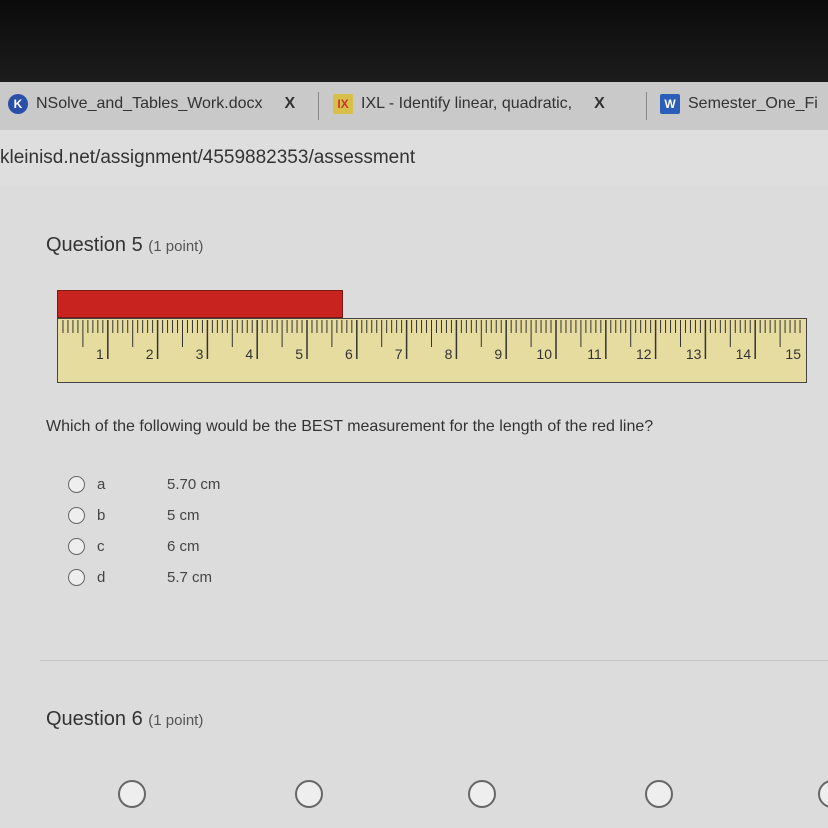 The height and width of the screenshot is (828, 828). What do you see at coordinates (249, 354) in the screenshot?
I see `ruler-label: 4` at bounding box center [249, 354].